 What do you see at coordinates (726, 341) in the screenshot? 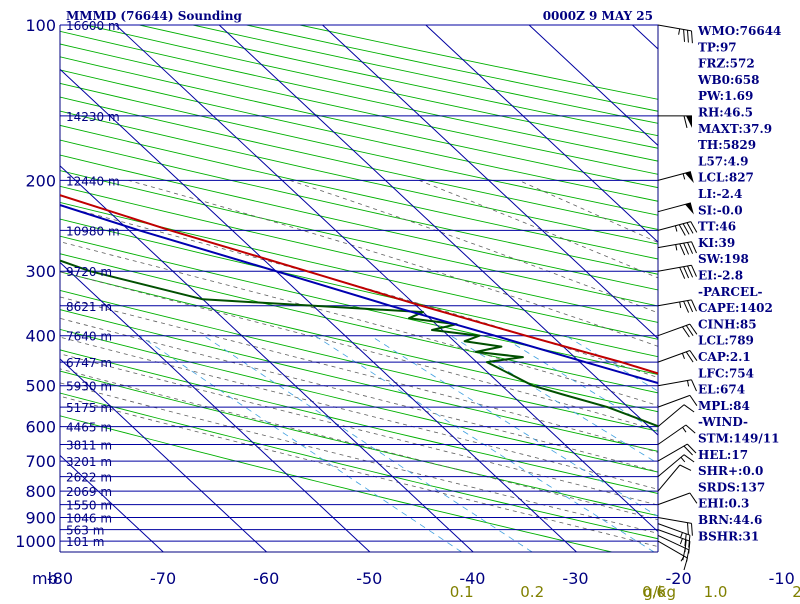
I see `index-line: LCL:789` at bounding box center [726, 341].